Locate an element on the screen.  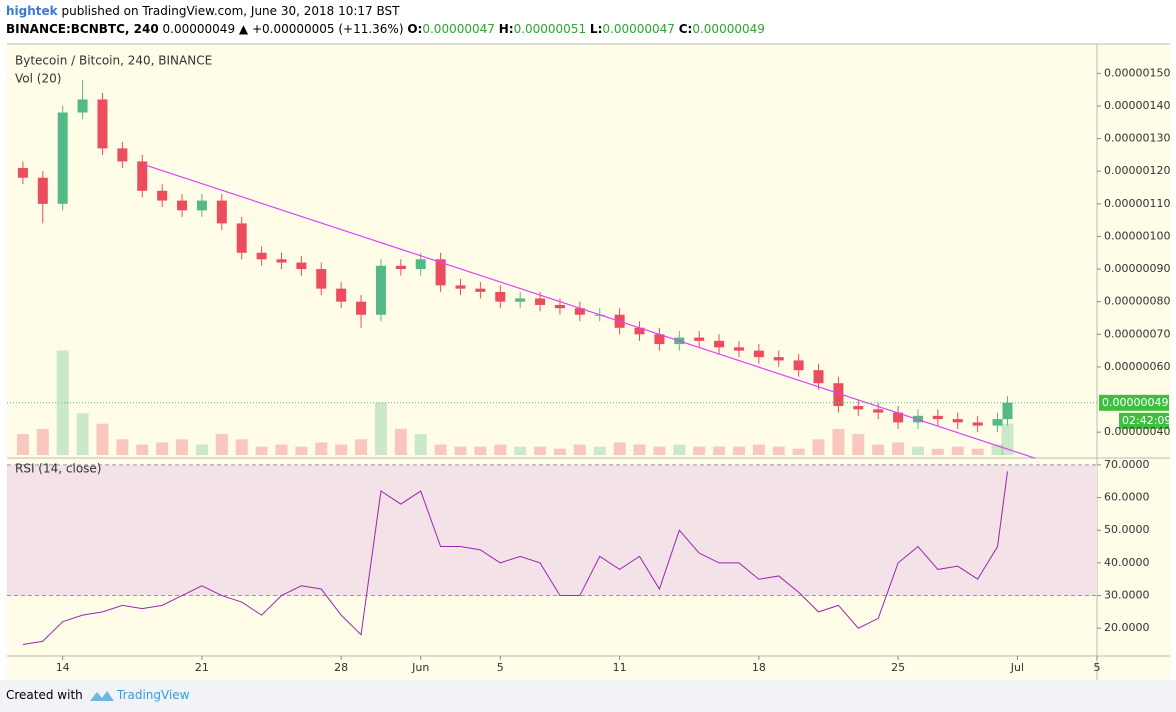
x-tick-label: Jul is located at coordinates (1017, 667).